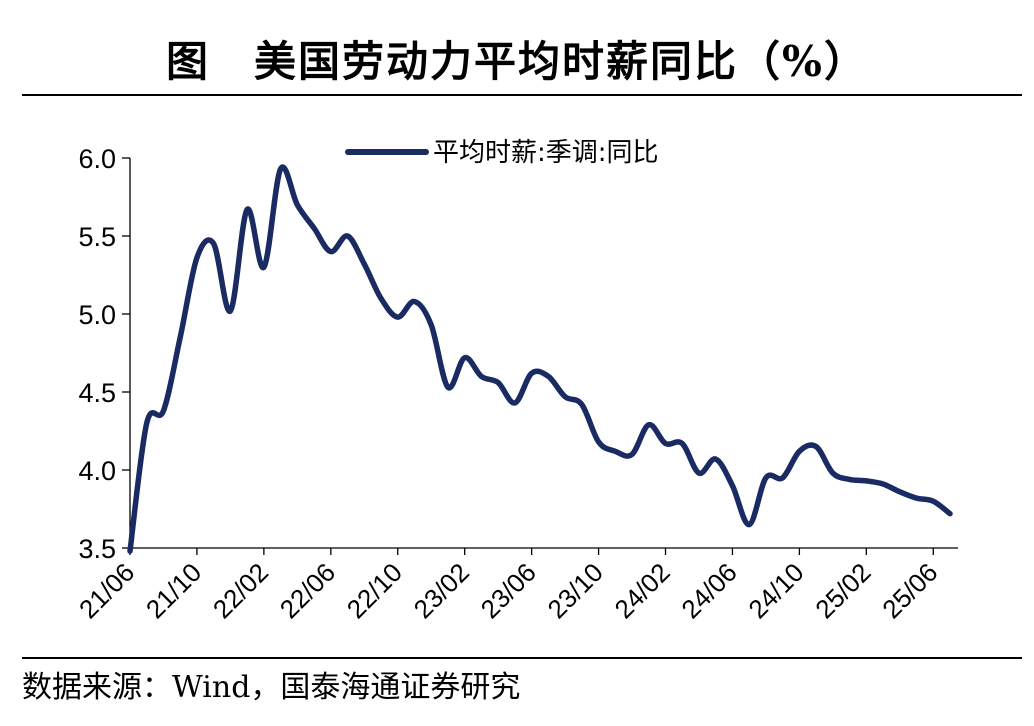 The width and height of the screenshot is (1034, 726). Describe the element at coordinates (522, 658) in the screenshot. I see `source-divider` at that location.